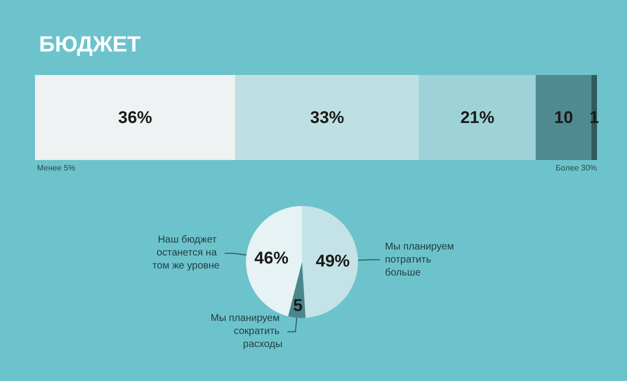  I want to click on data-label: 10, so click(564, 117).